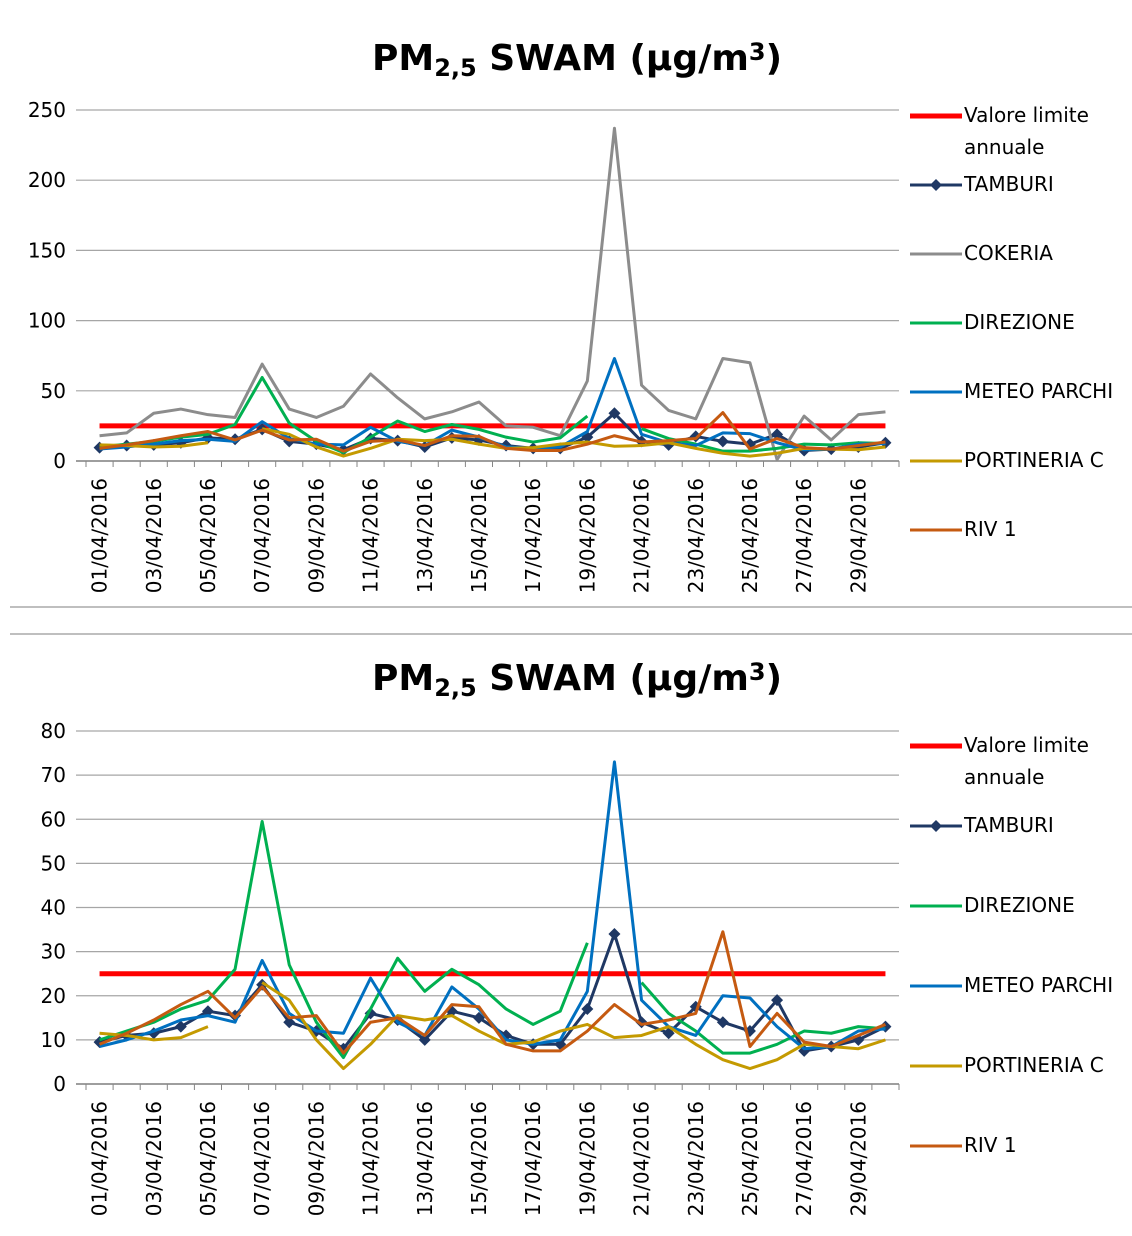 This screenshot has width=1132, height=1236. Describe the element at coordinates (53, 996) in the screenshot. I see `y-tick-label: 20` at that location.